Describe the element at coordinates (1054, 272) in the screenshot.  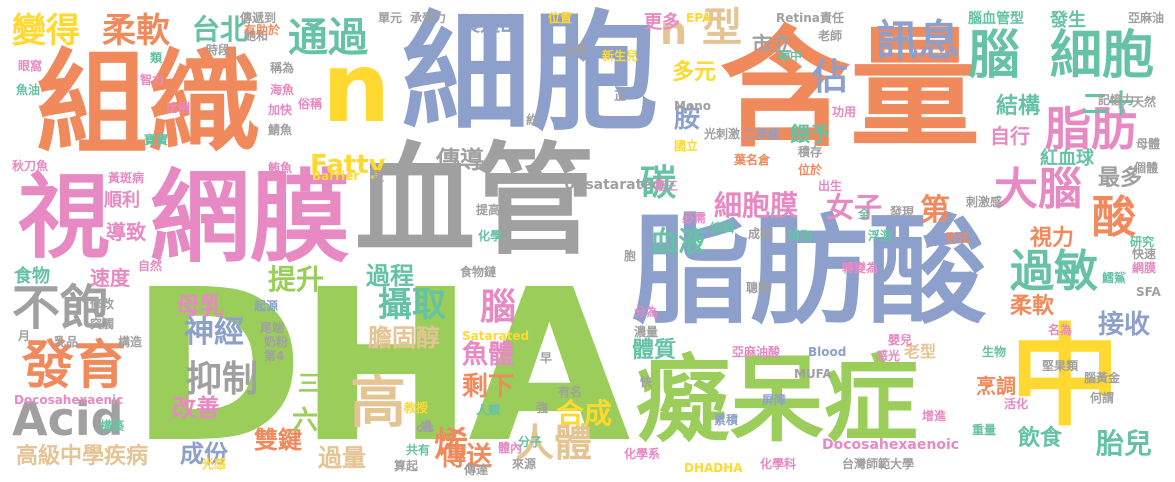
I see `word: 過敏` at that location.